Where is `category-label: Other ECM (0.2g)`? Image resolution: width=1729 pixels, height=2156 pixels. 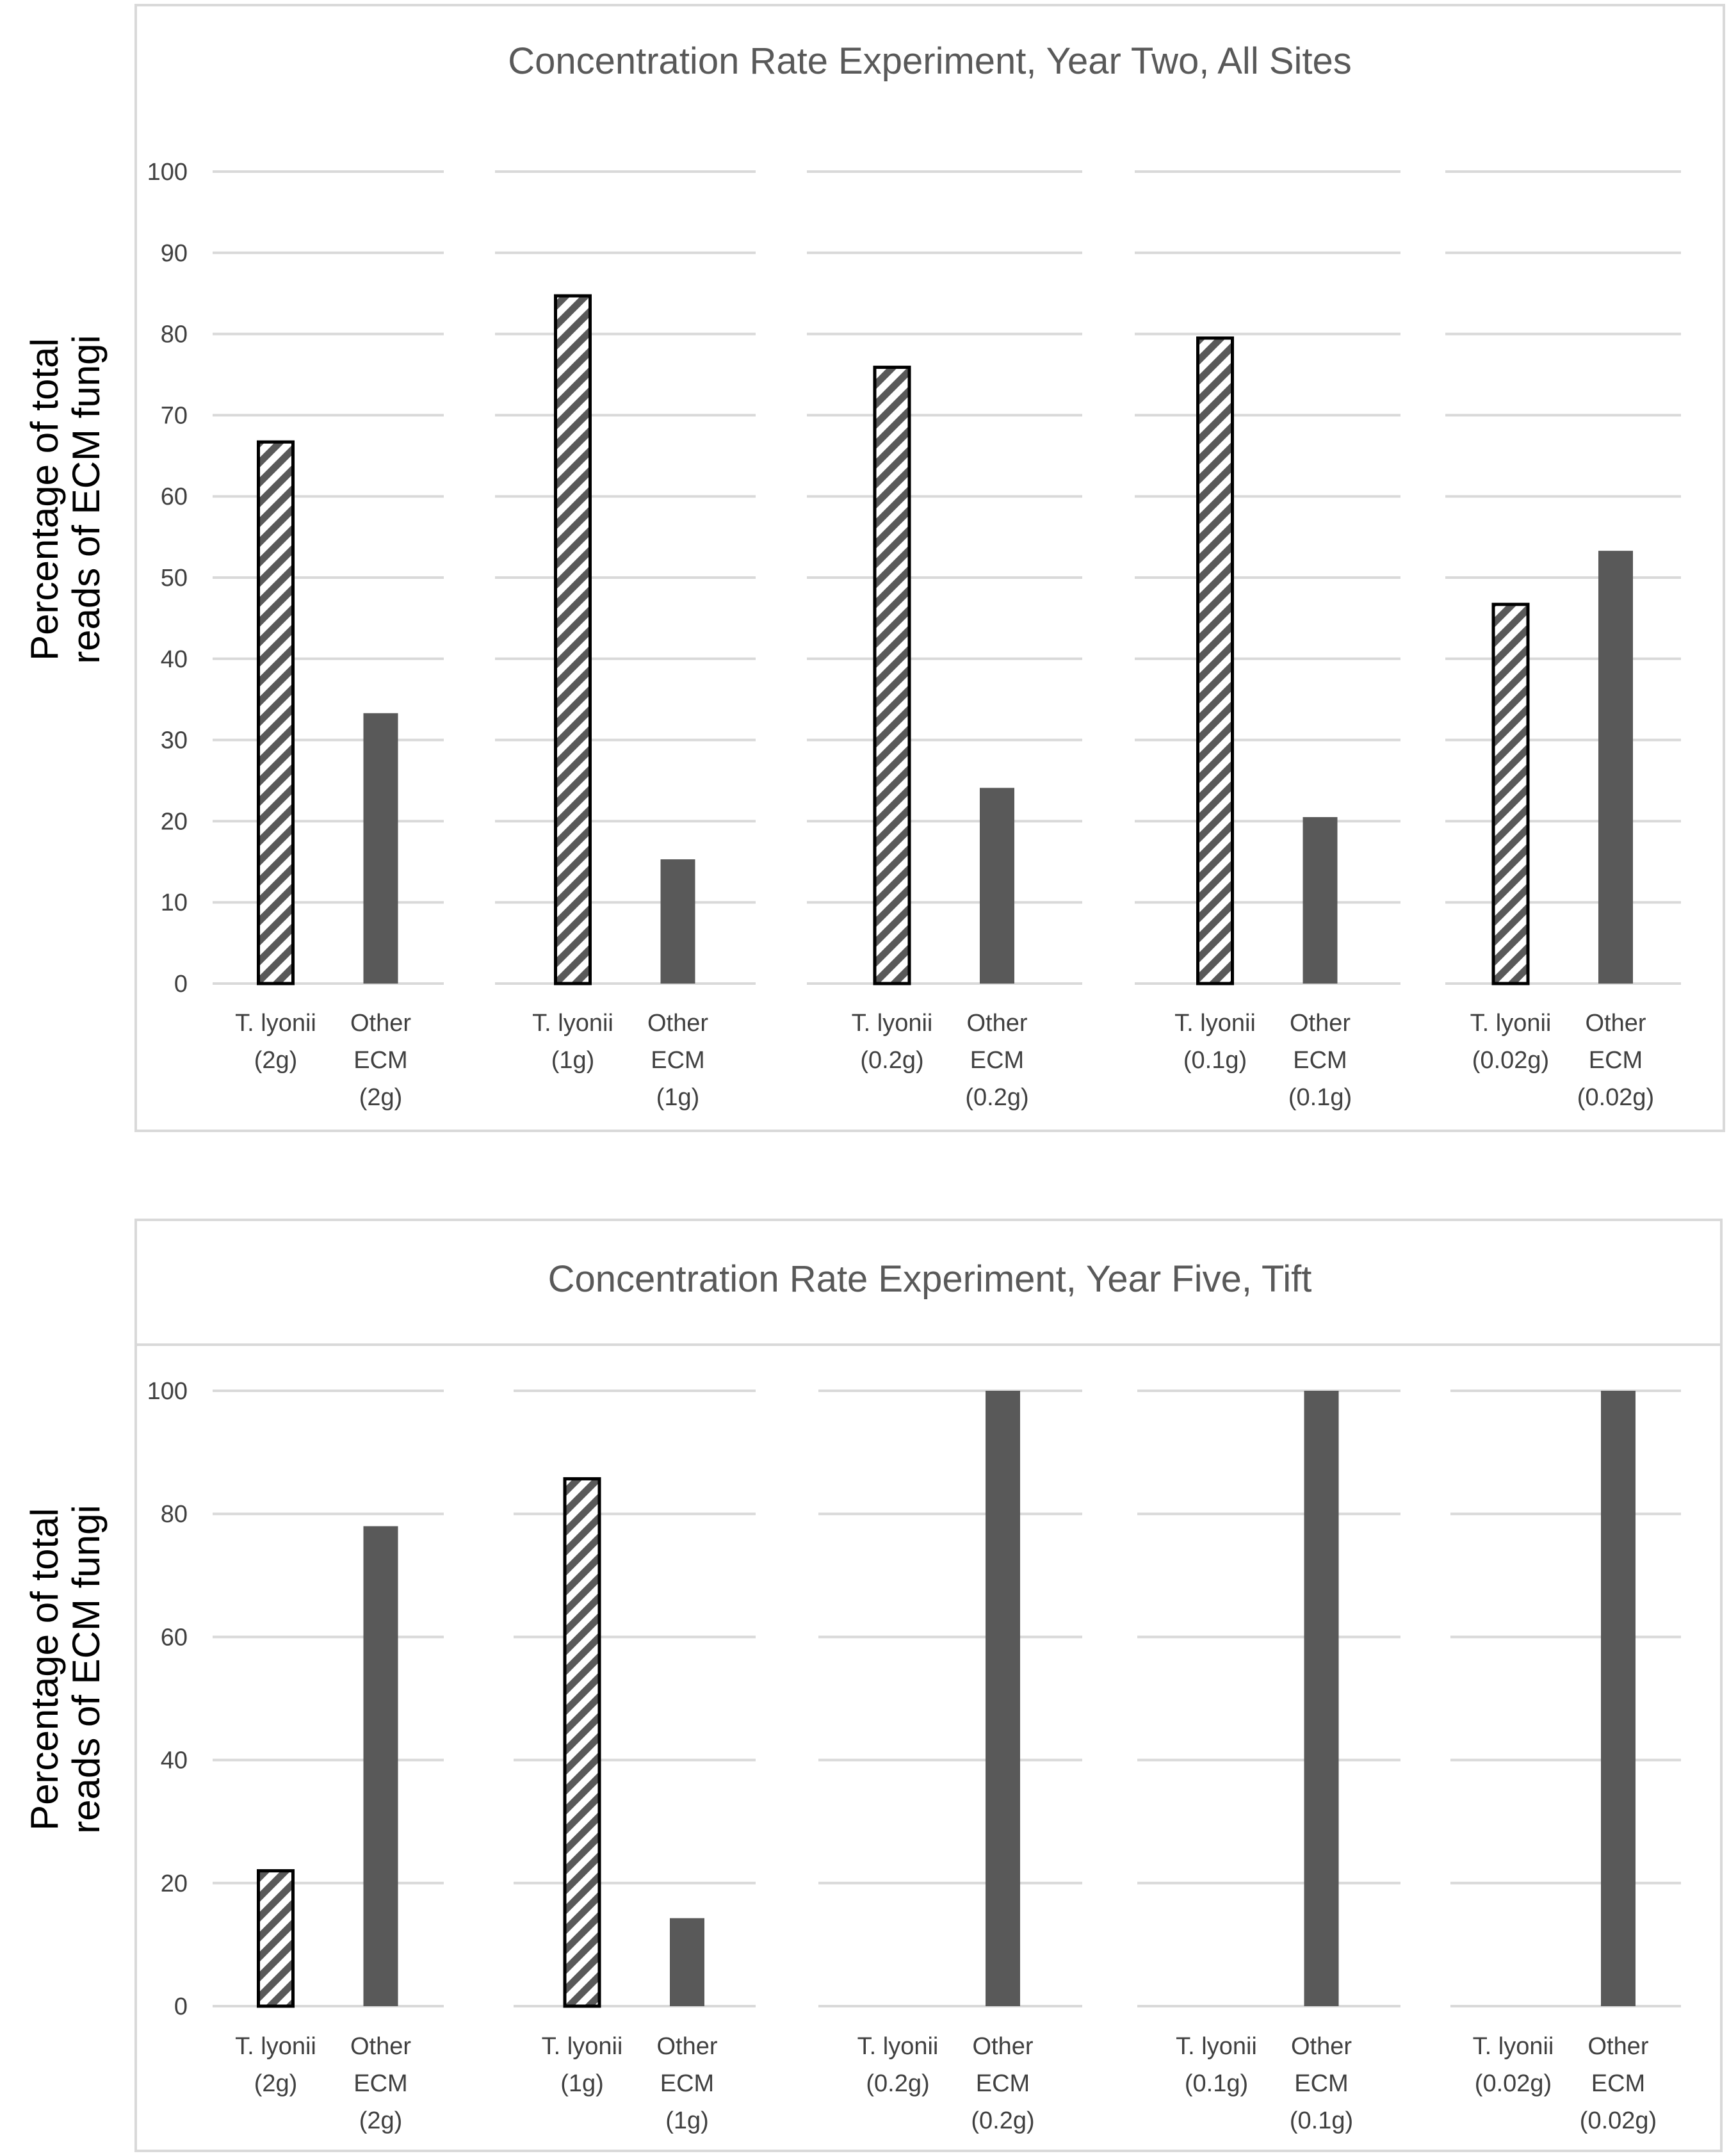
category-label: Other ECM (0.2g) is located at coordinates (997, 1061).